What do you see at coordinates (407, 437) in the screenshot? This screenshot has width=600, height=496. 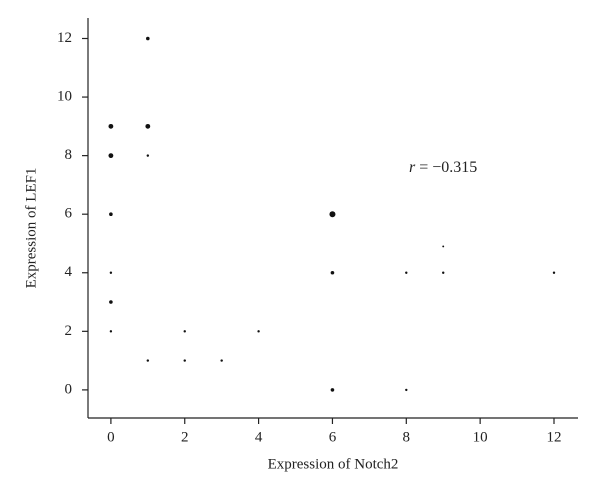 I see `x-tick-label: 8` at bounding box center [407, 437].